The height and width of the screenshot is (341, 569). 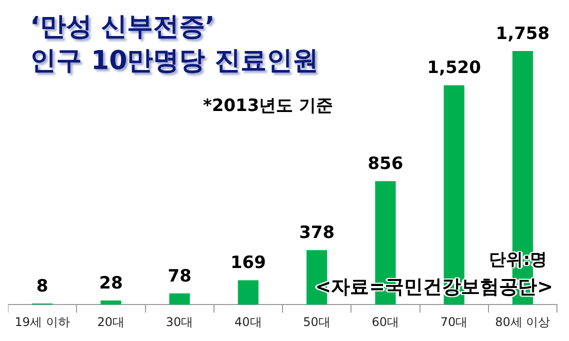 I want to click on data-label: 378, so click(x=317, y=232).